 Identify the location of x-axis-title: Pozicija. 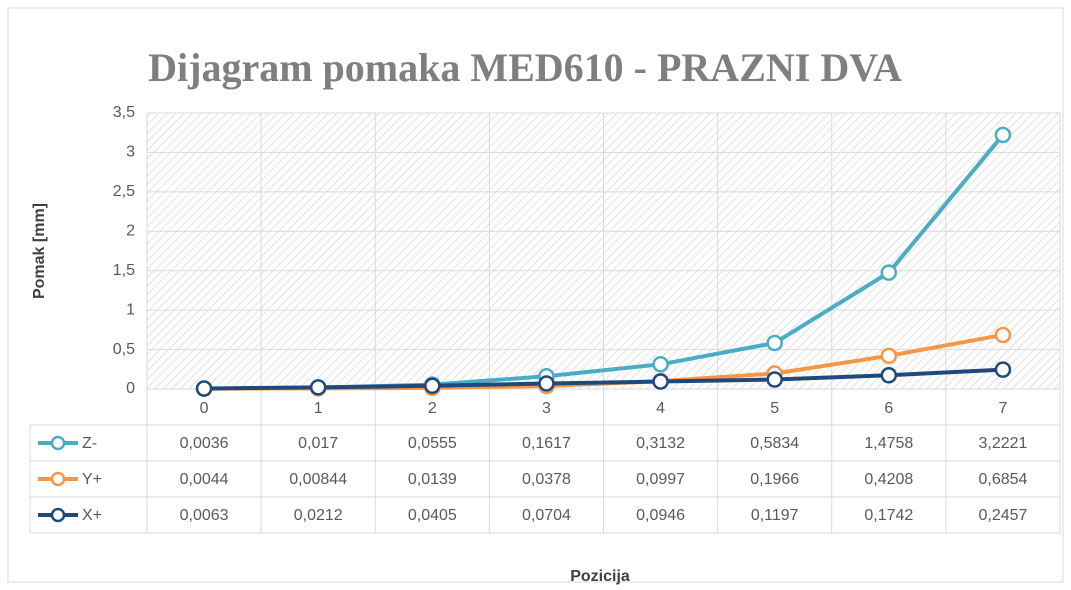
(600, 576).